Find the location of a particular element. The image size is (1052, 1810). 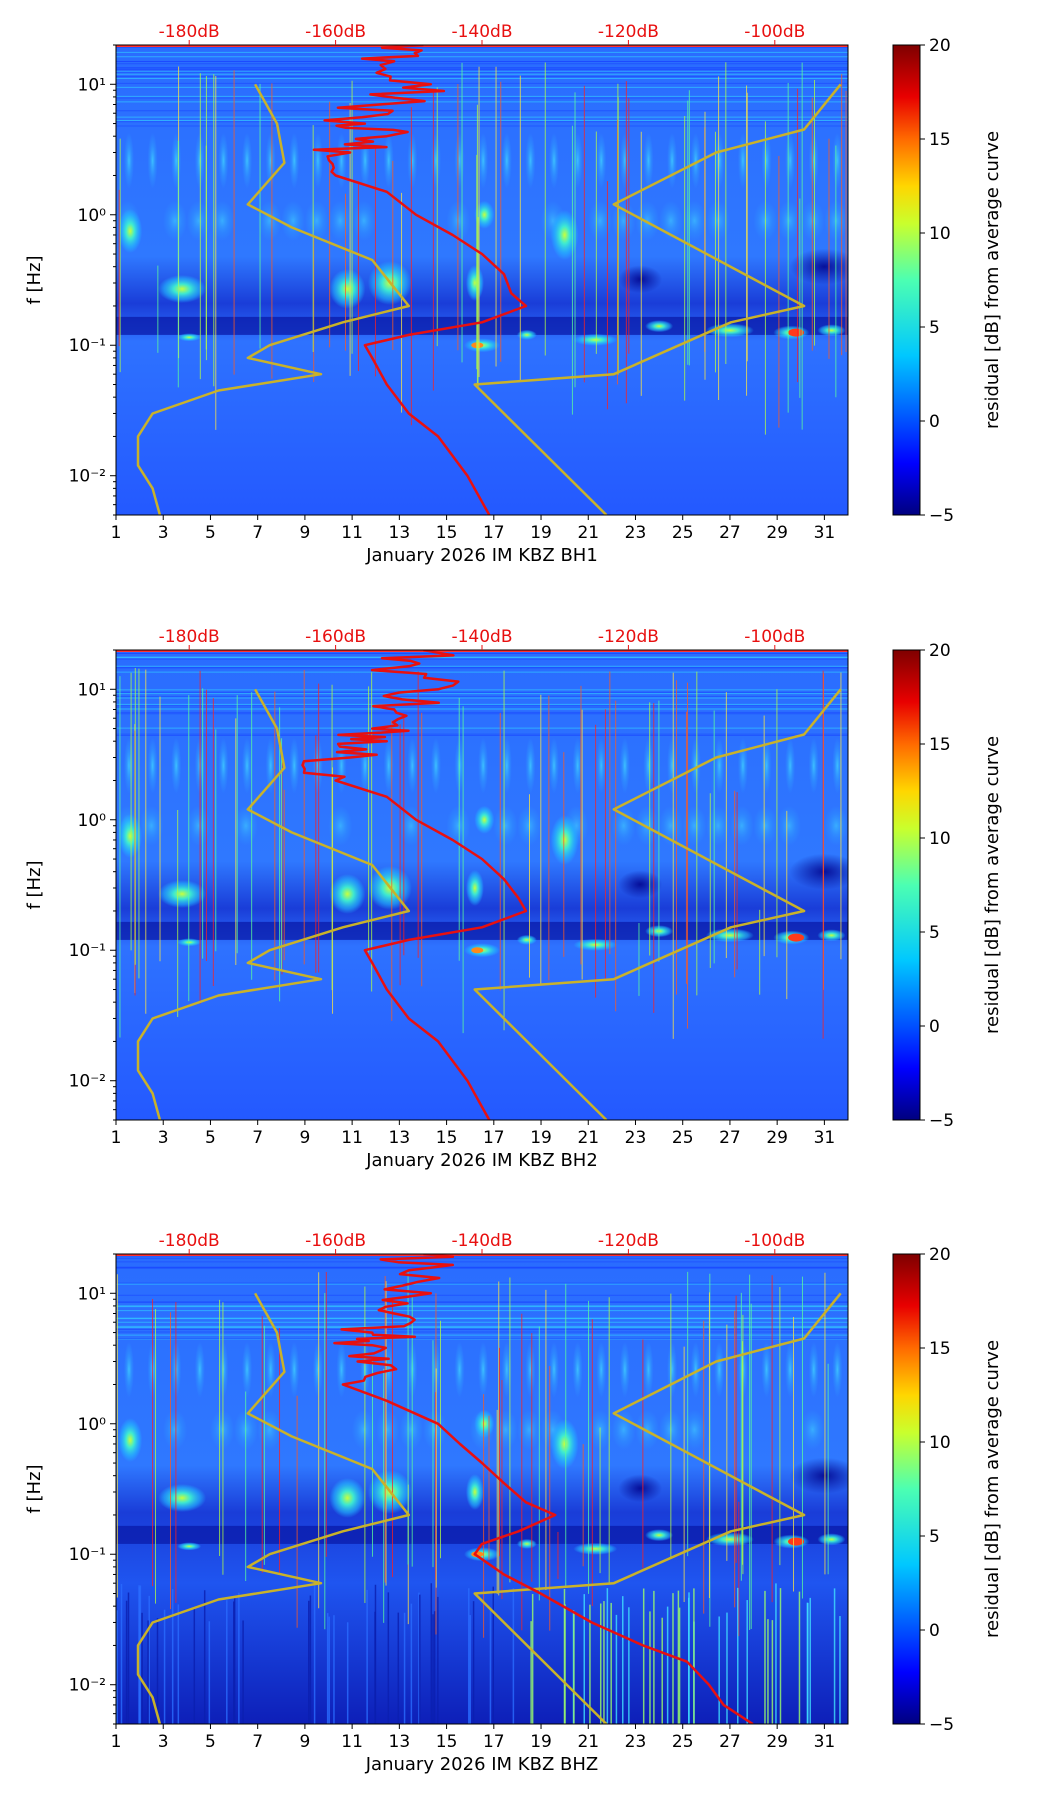

dark-spot is located at coordinates (640, 884).